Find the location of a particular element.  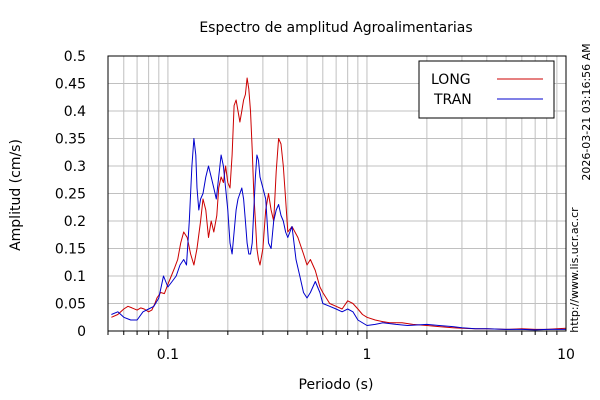

chart-title: Espectro de amplitud Agroalimentarias is located at coordinates (335, 28).